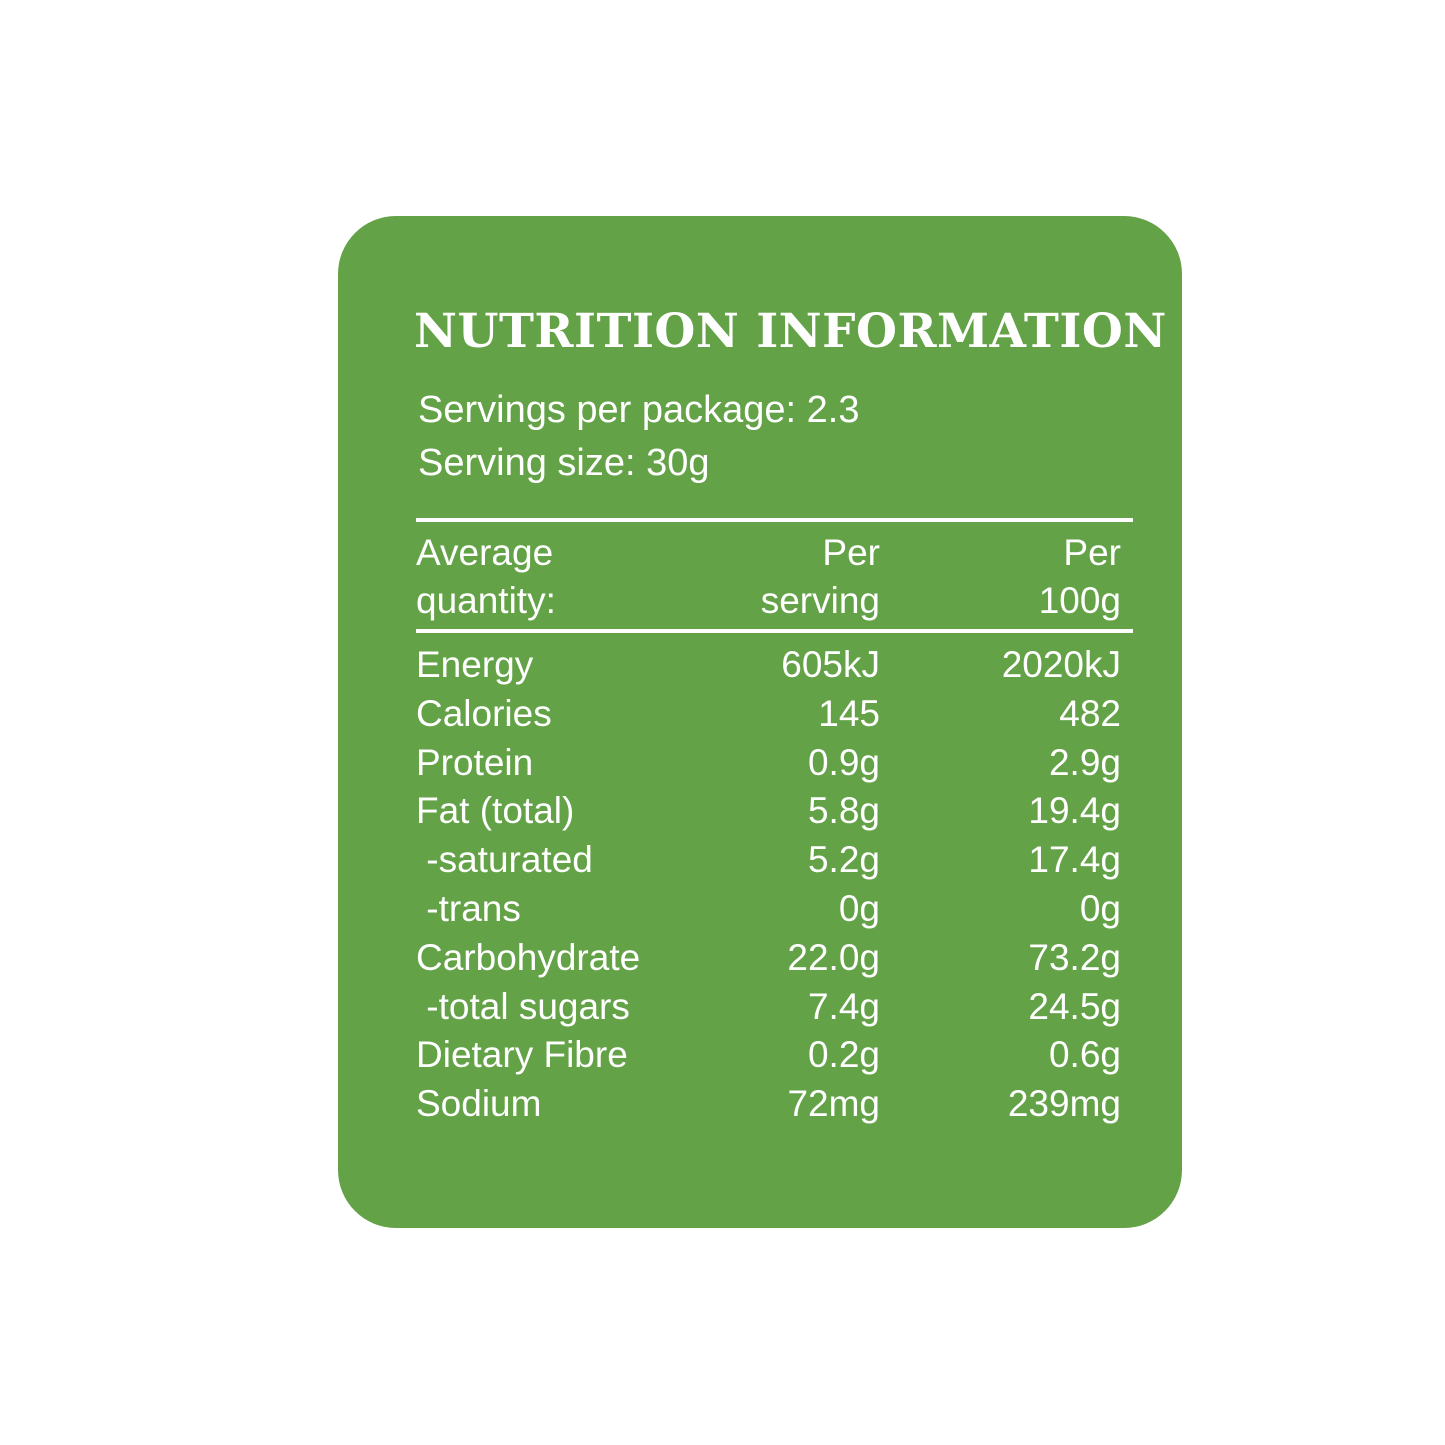  What do you see at coordinates (475, 664) in the screenshot?
I see `nutrient-name: Energy` at bounding box center [475, 664].